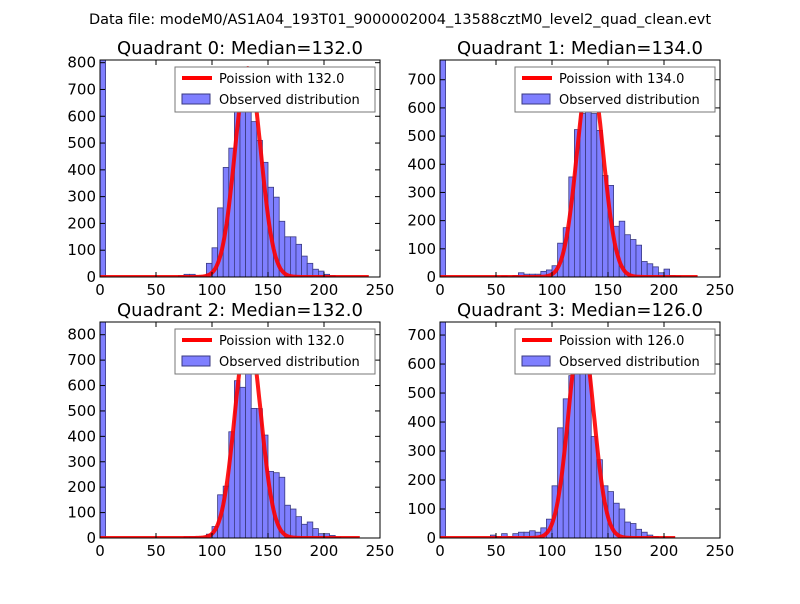  What do you see at coordinates (580, 48) in the screenshot?
I see `subplot-title: Quadrant 1: Median=134.0` at bounding box center [580, 48].